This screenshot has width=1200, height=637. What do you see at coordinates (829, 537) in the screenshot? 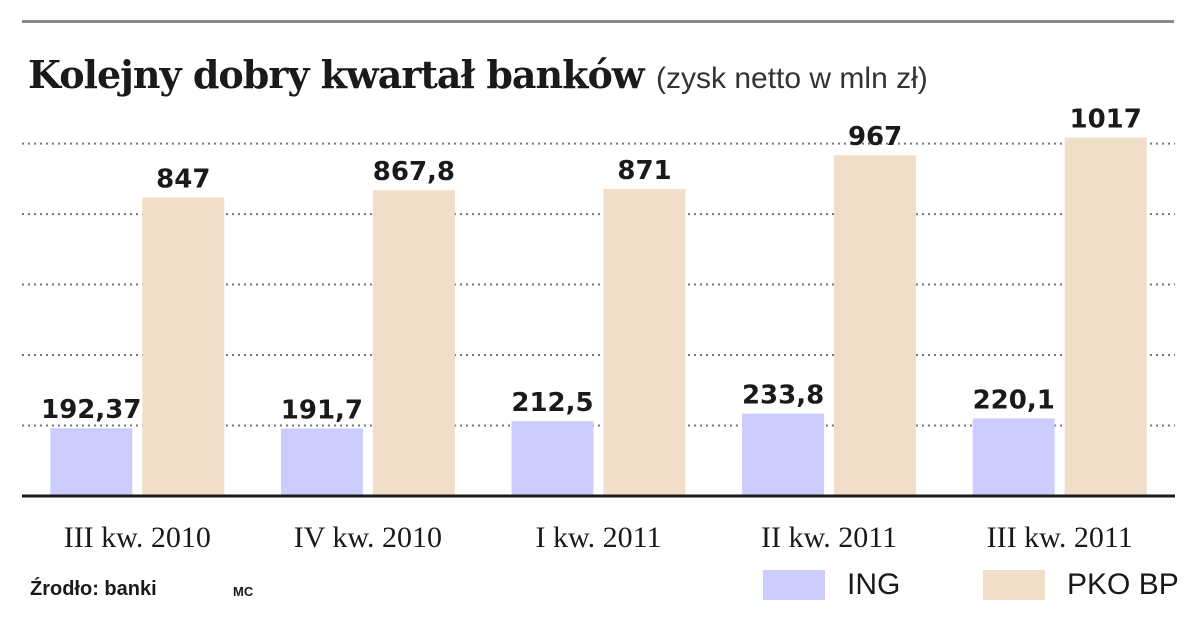
I see `x-tick-label: II kw. 2011` at bounding box center [829, 537].